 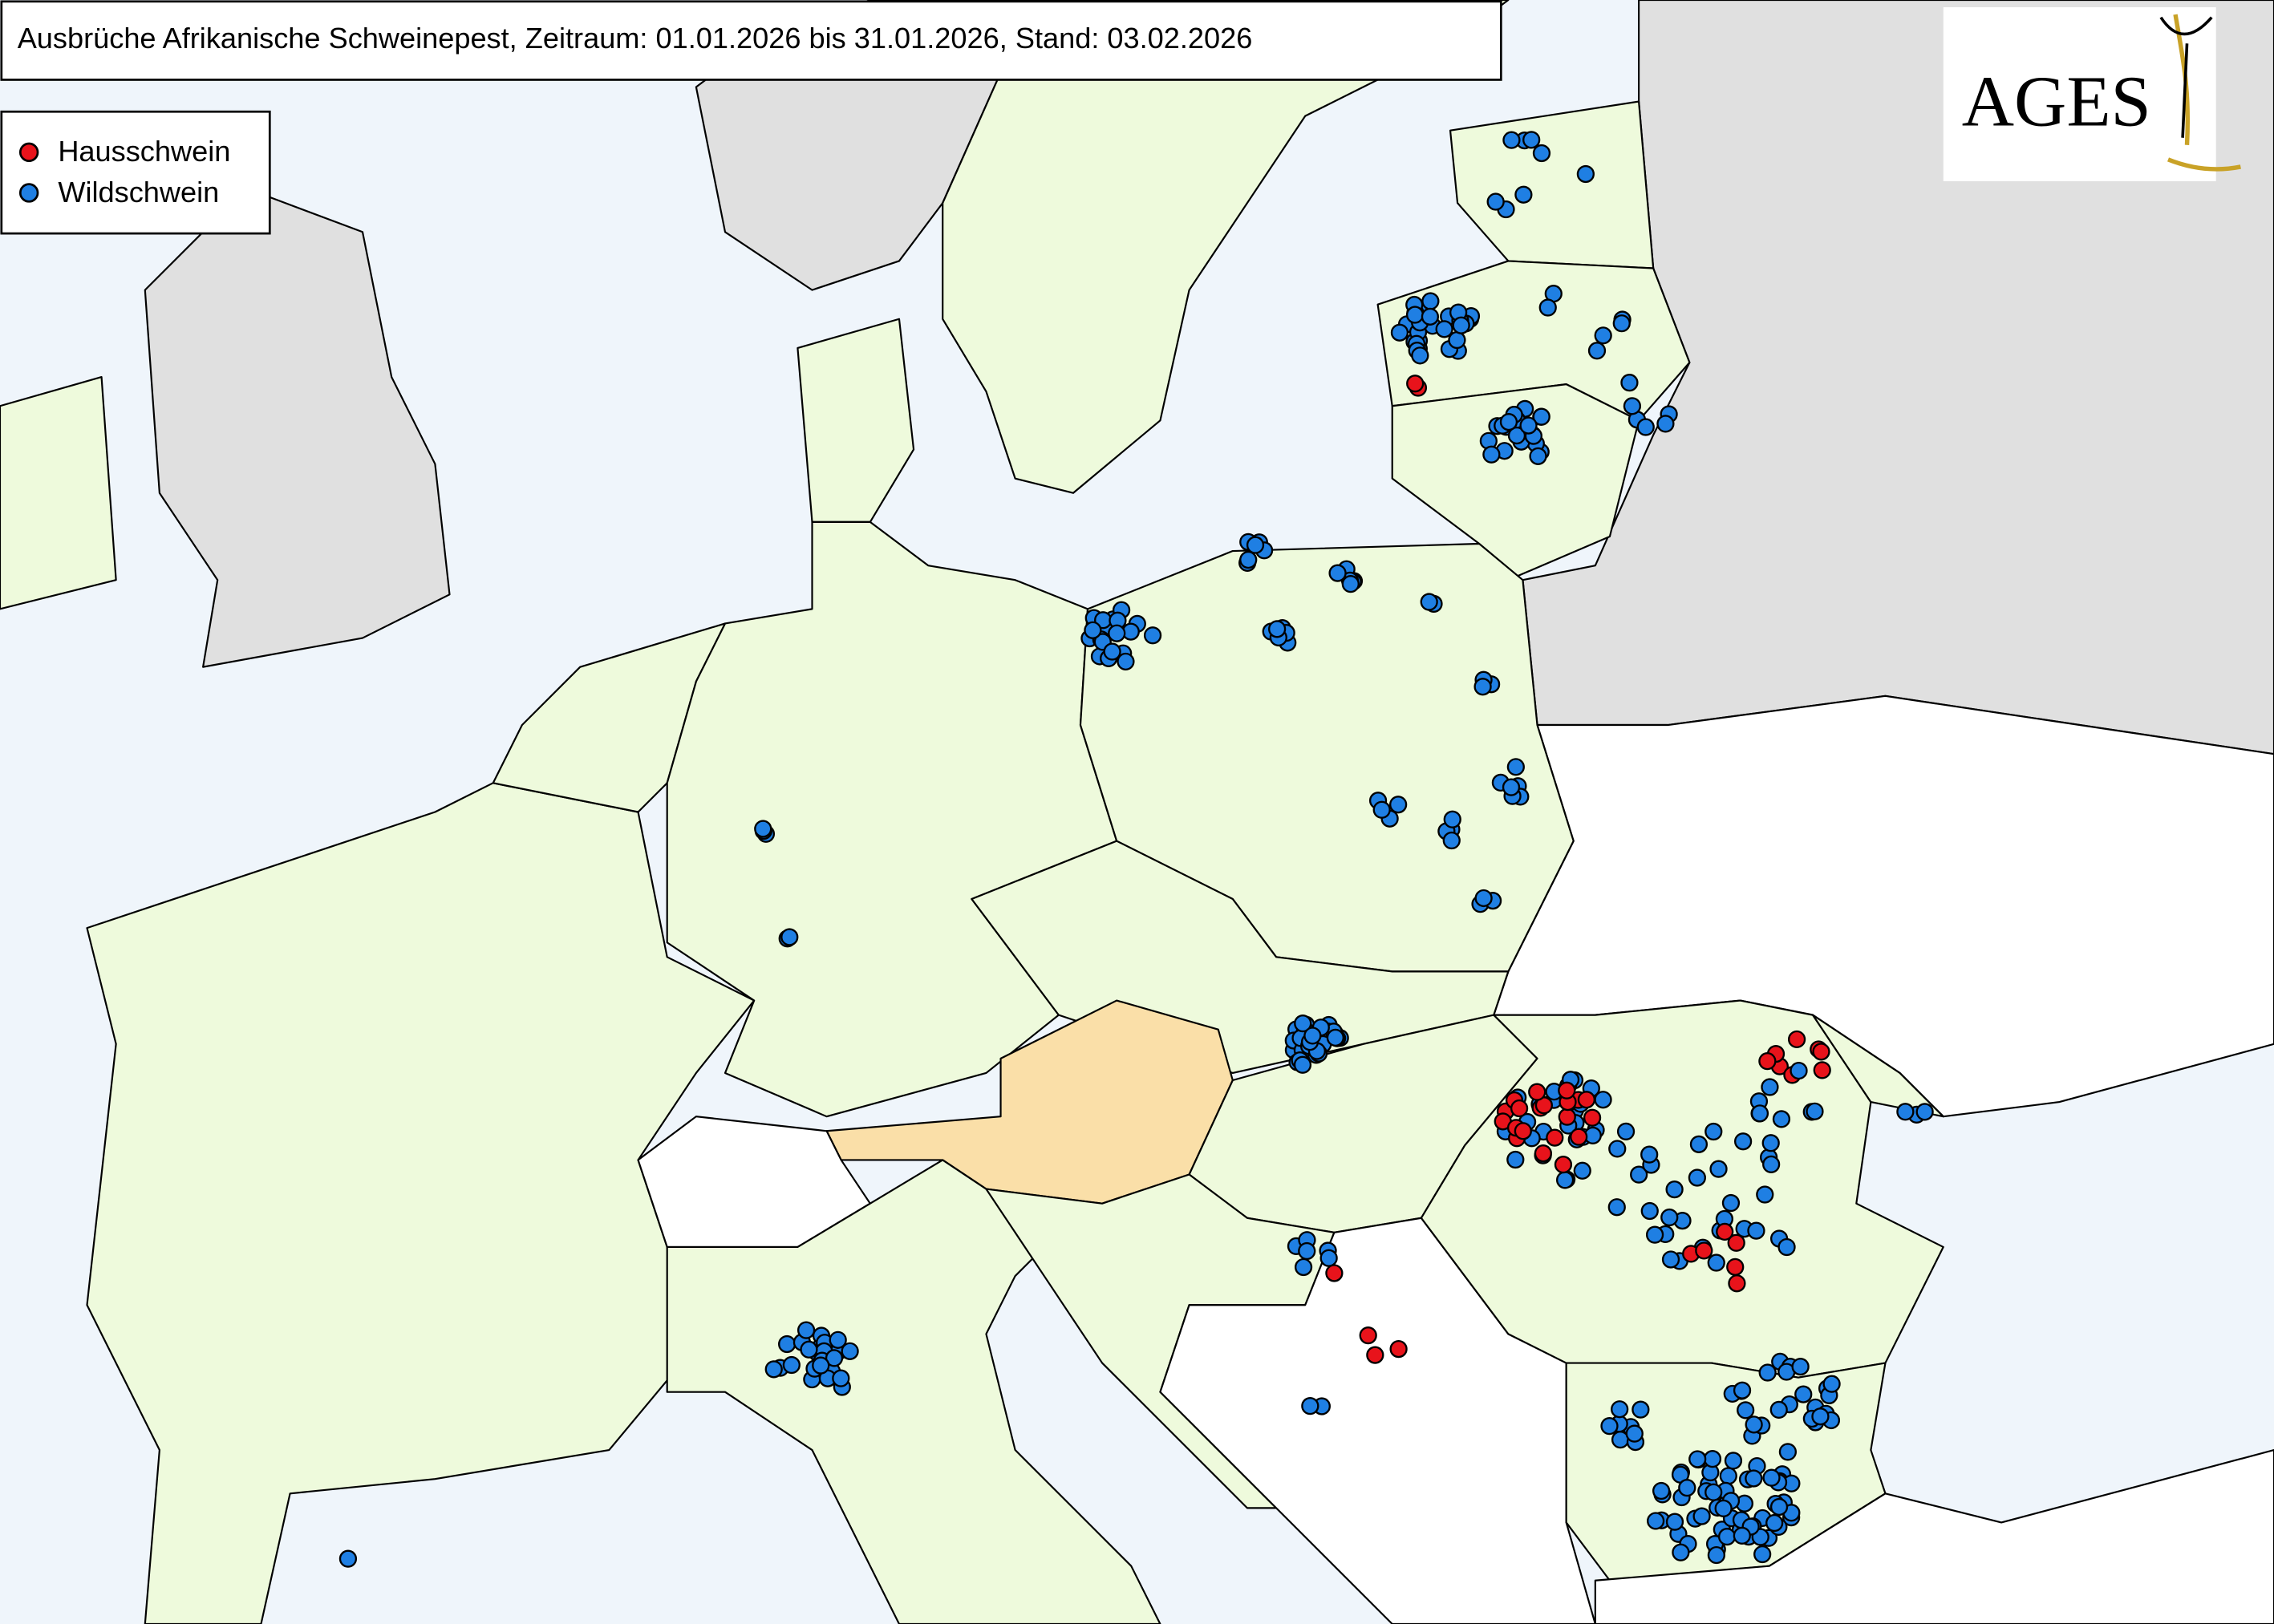 I want to click on legend-box, so click(x=135, y=172).